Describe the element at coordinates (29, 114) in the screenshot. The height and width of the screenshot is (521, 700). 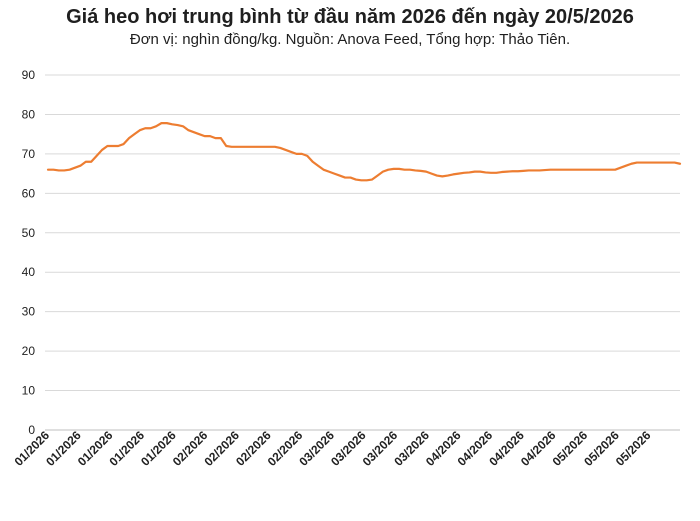
I see `y-tick-label: 80` at that location.